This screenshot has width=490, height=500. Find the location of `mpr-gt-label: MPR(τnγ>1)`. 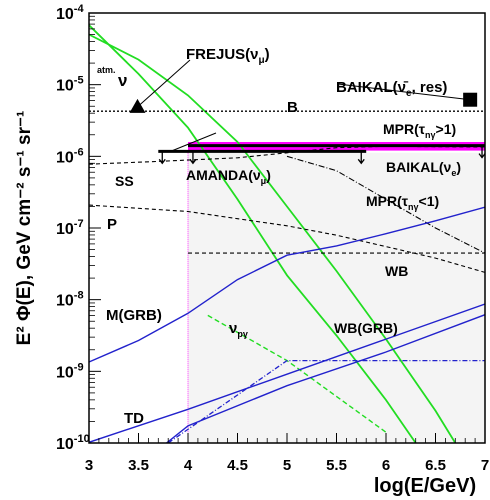

mpr-gt-label: MPR(τnγ>1) is located at coordinates (419, 130).